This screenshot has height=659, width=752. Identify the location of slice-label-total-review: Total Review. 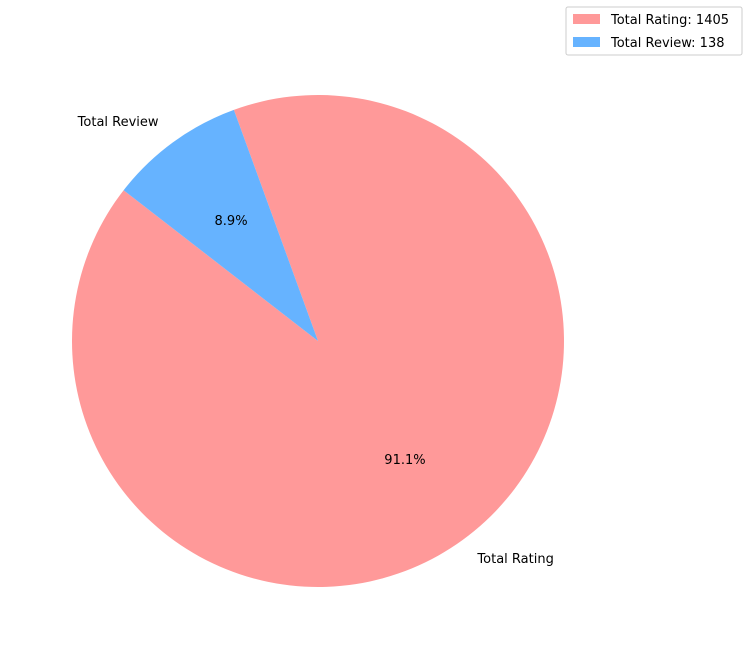
(118, 122).